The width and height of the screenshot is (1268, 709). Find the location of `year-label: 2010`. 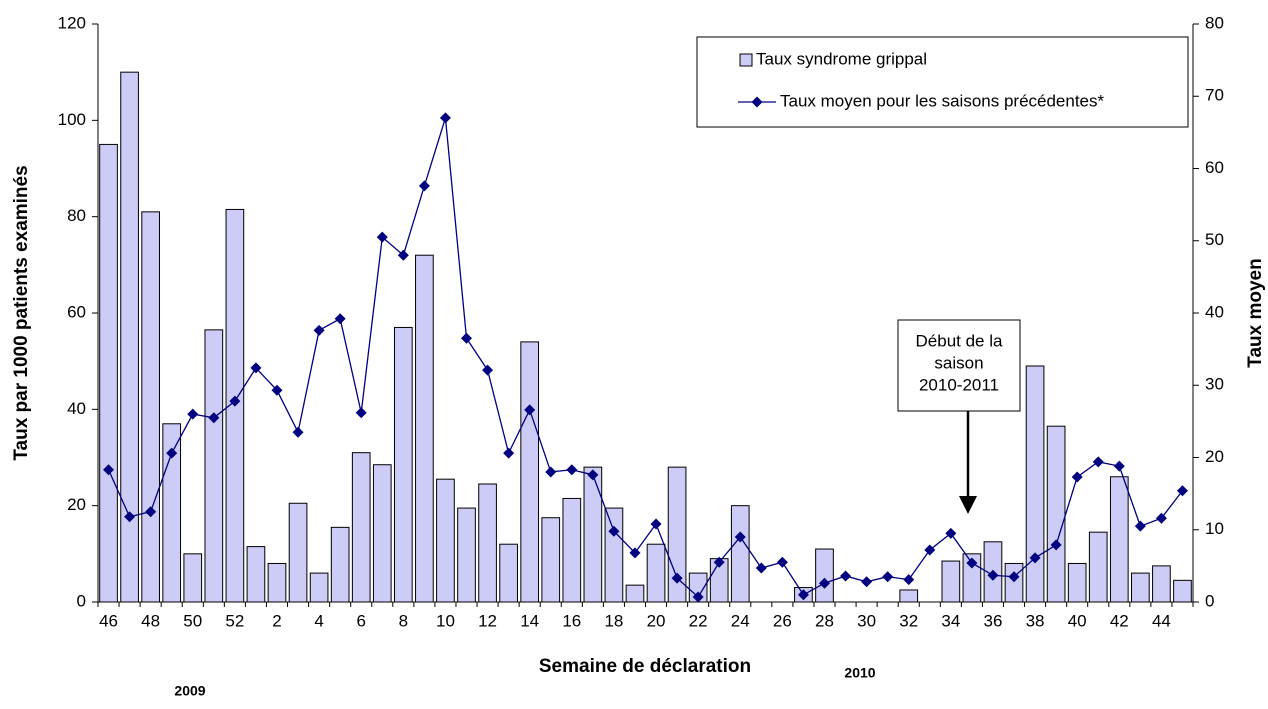

year-label: 2010 is located at coordinates (859, 673).